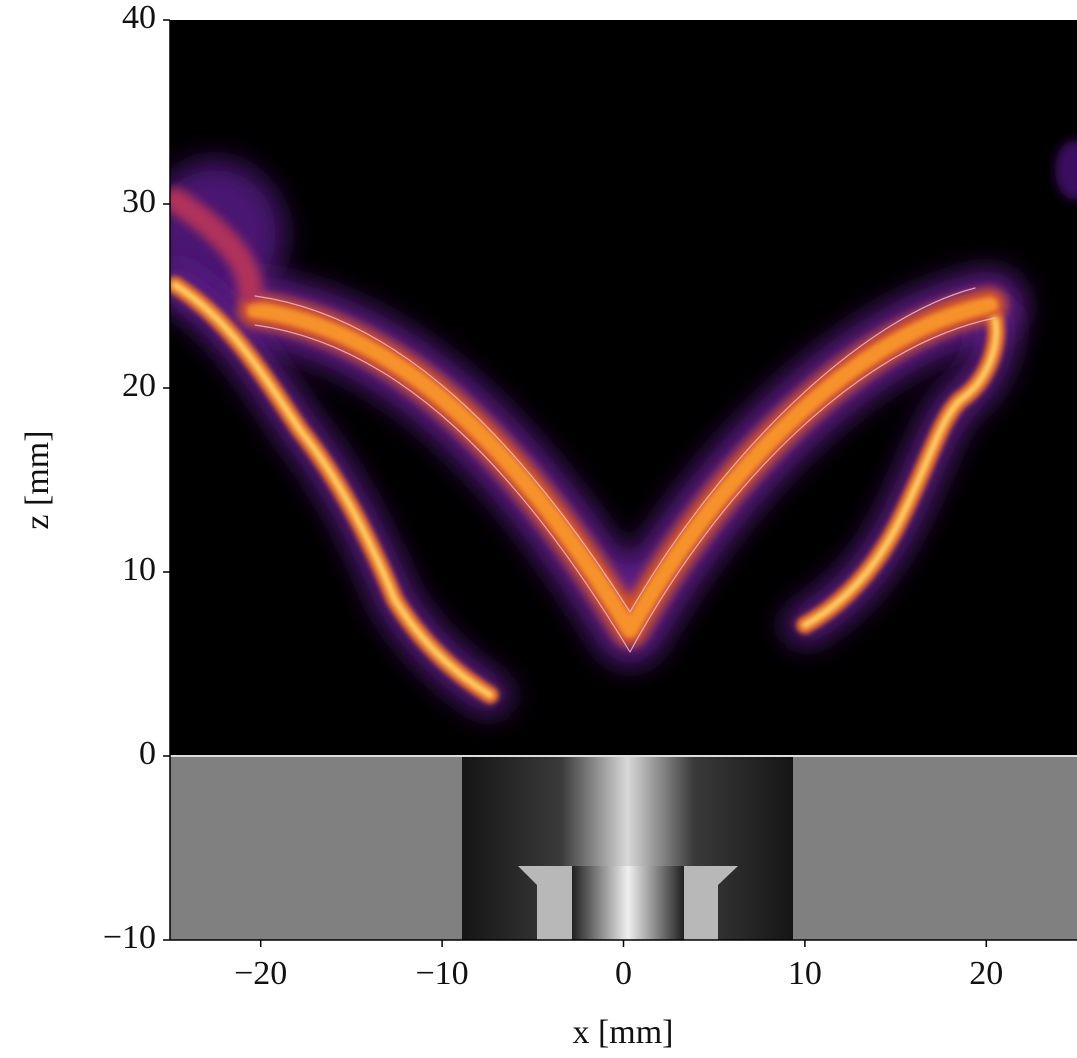 This screenshot has width=1077, height=1058. What do you see at coordinates (139, 385) in the screenshot?
I see `y-tick-label: 20` at bounding box center [139, 385].